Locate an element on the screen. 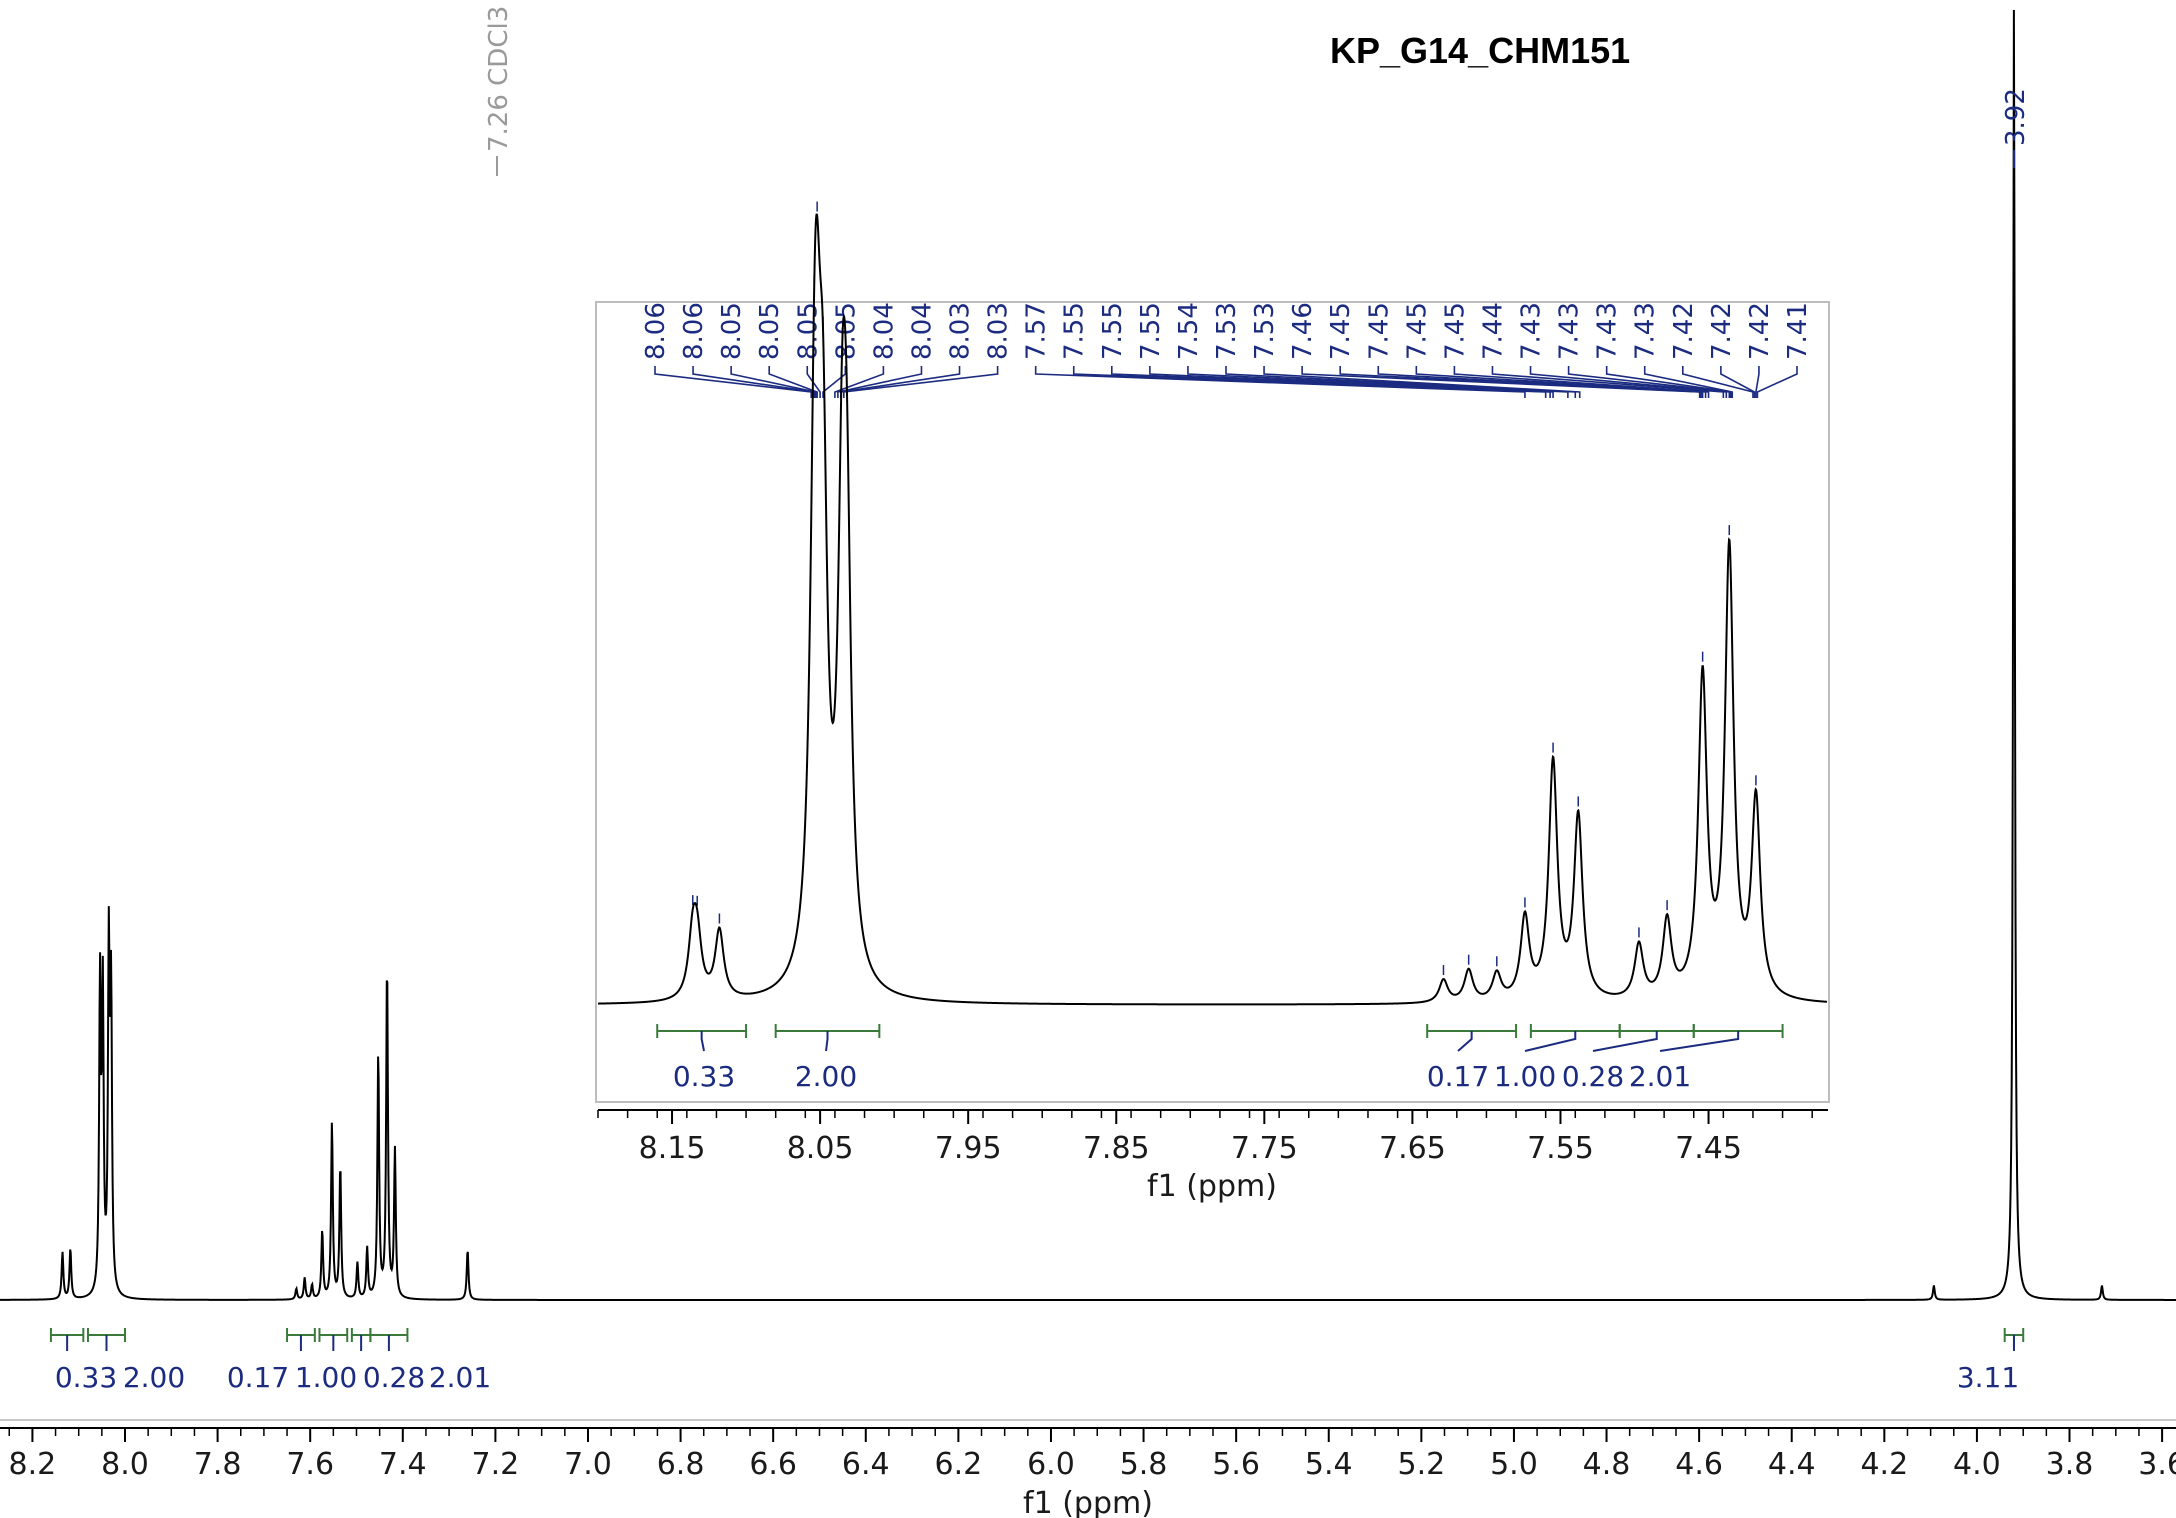  inset-x-tick-label: 7.85 is located at coordinates (1116, 1148).